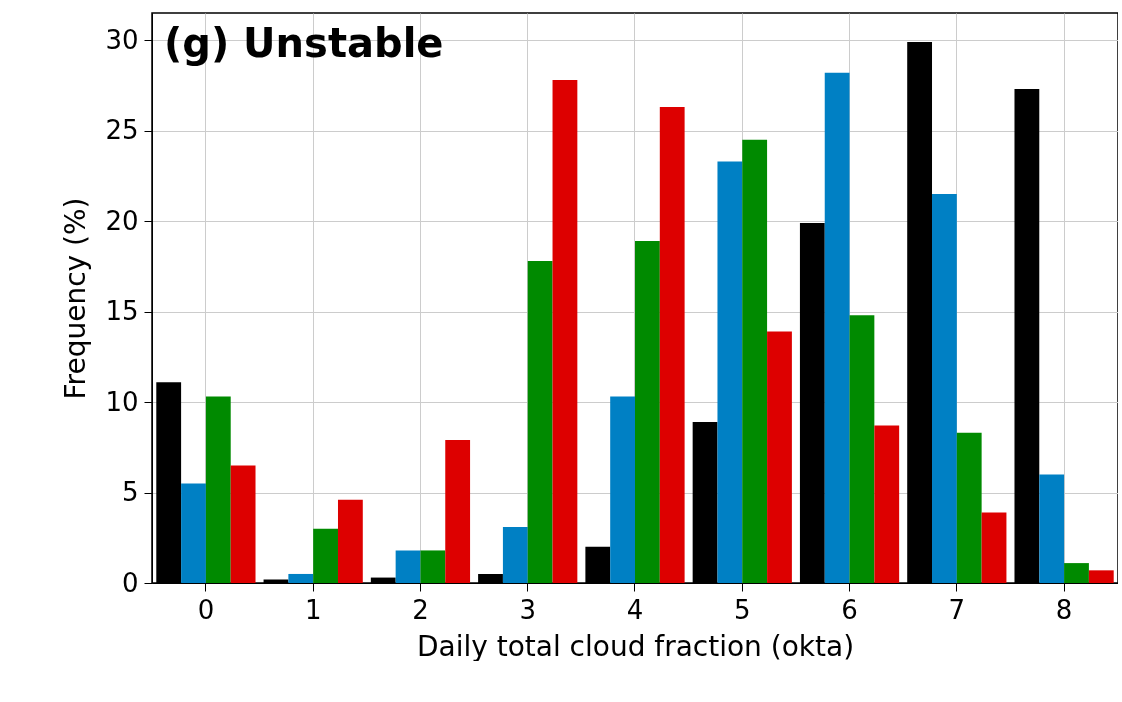 The image size is (1122, 702). Describe the element at coordinates (527, 609) in the screenshot. I see `x-tick-label: 3` at that location.